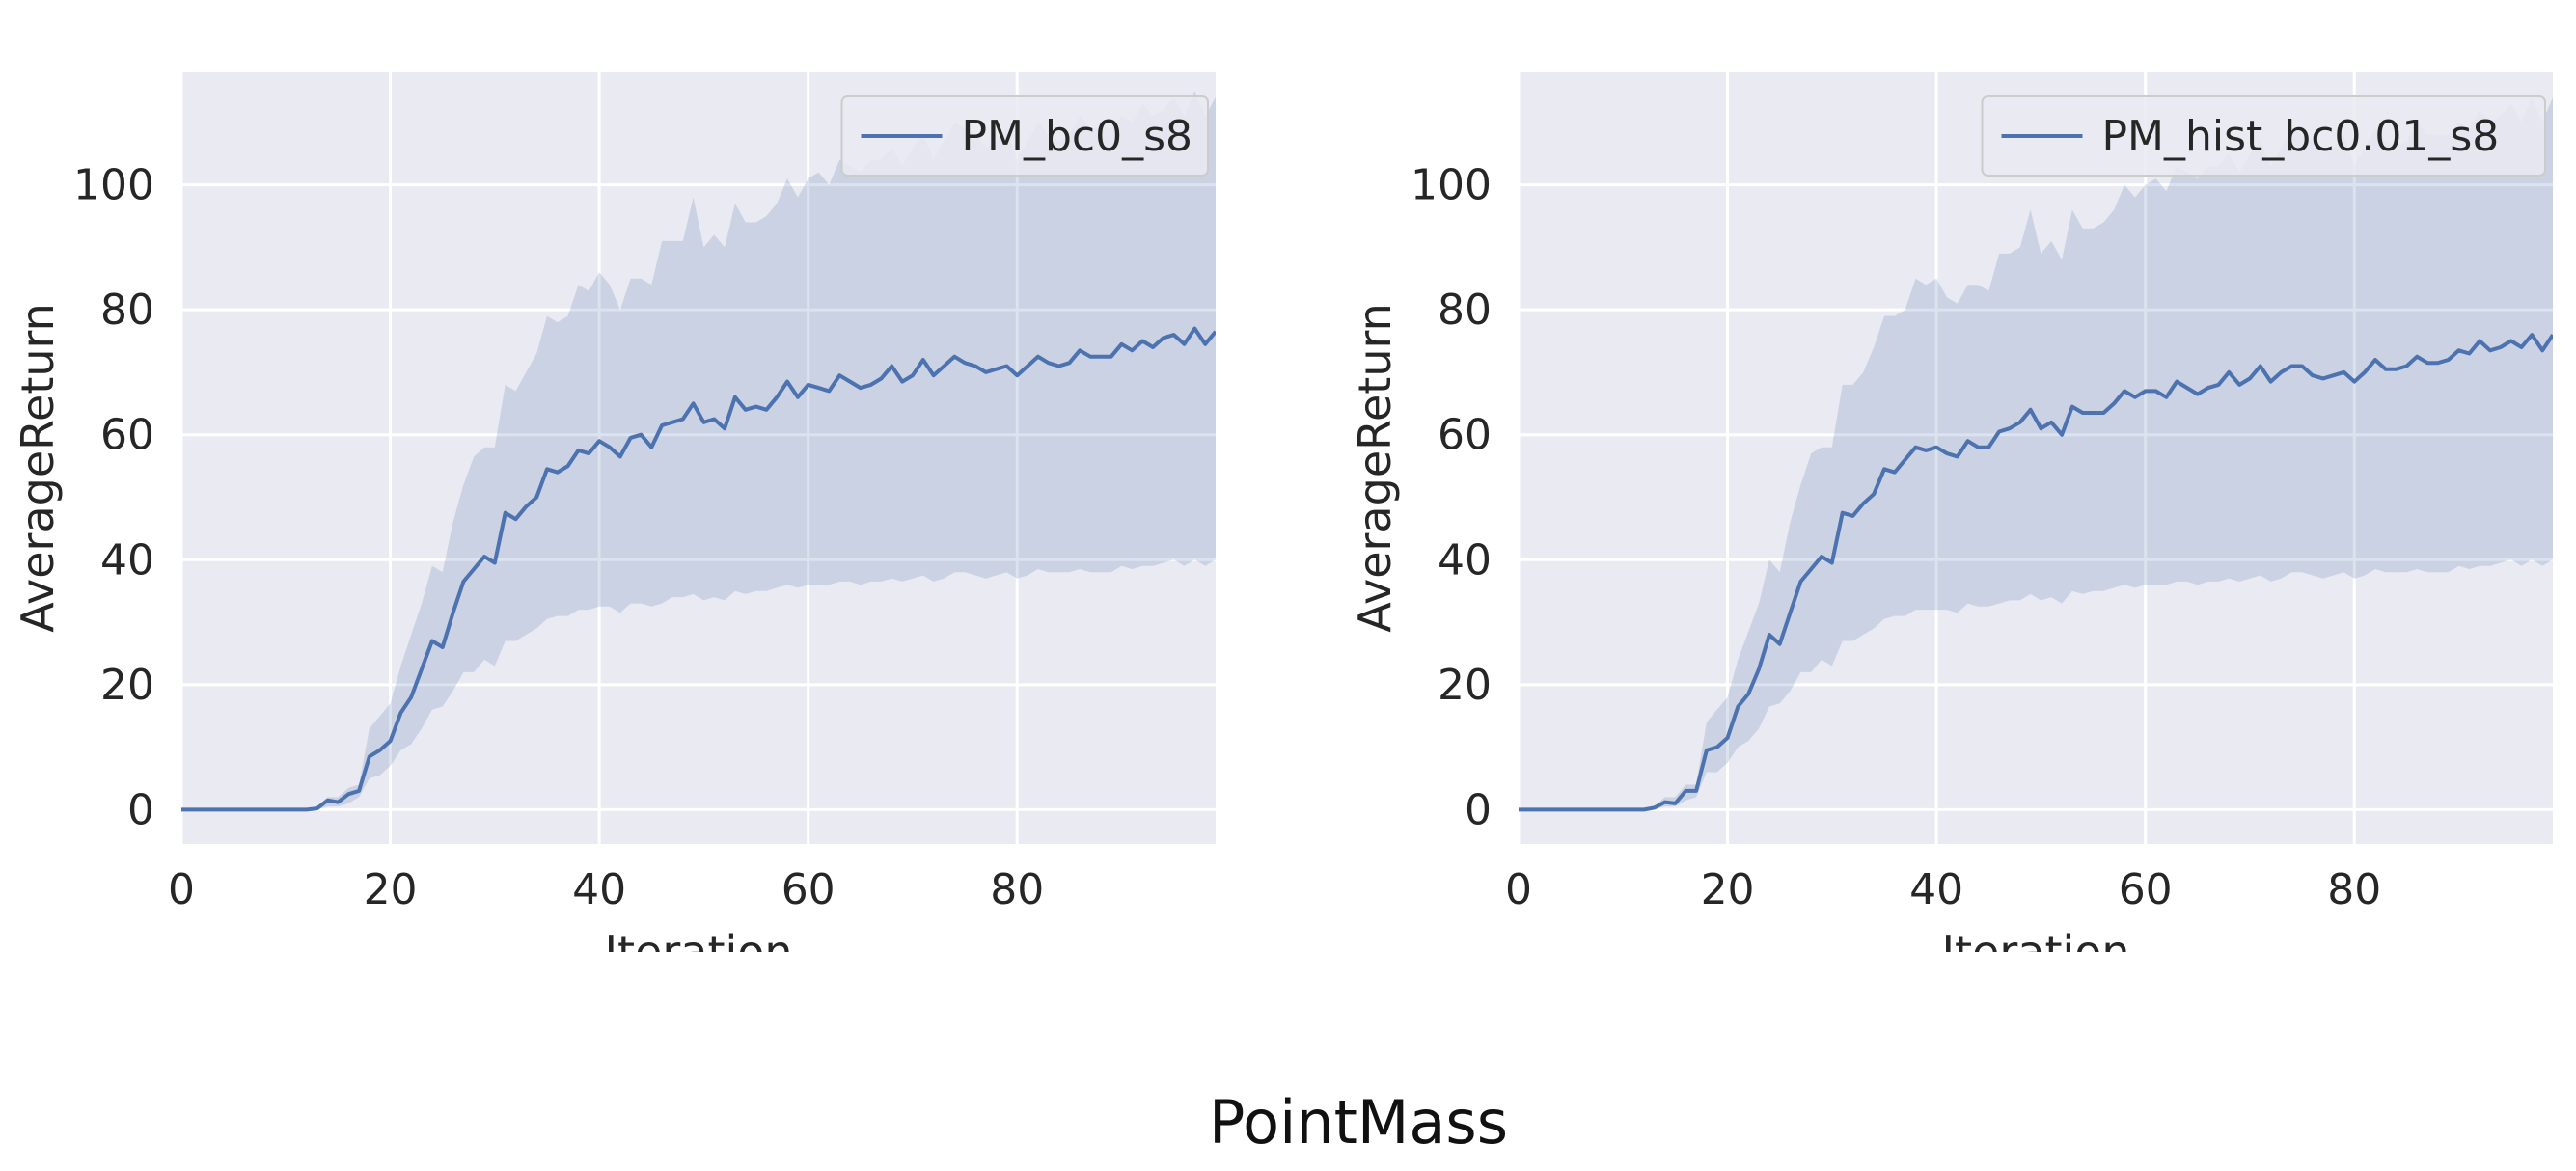 This screenshot has width=2576, height=1171. Describe the element at coordinates (1078, 136) in the screenshot. I see `legend-label: PM_bc0_s8` at that location.